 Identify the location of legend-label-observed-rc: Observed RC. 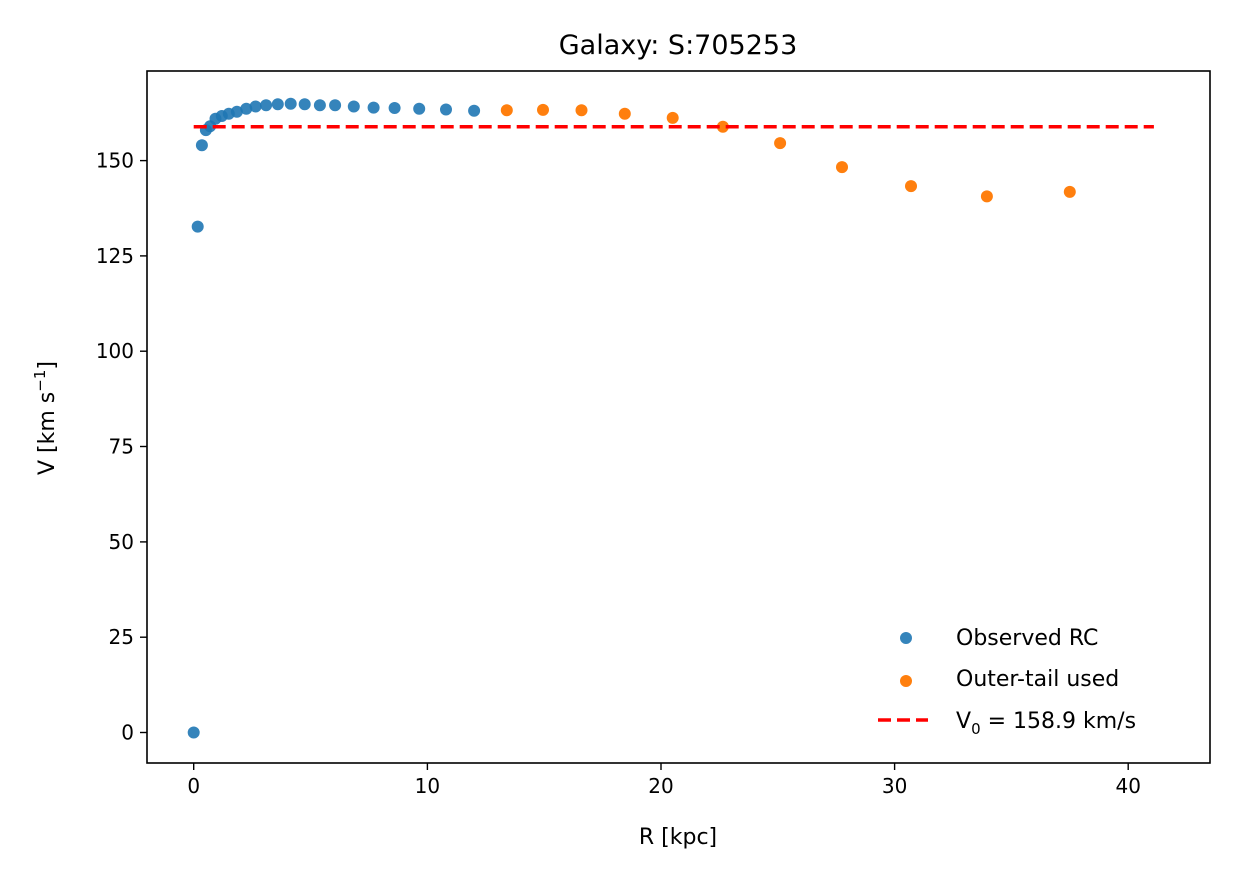
(1027, 638).